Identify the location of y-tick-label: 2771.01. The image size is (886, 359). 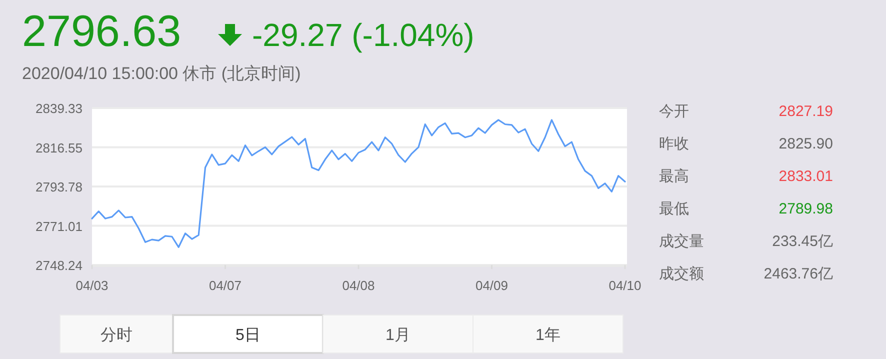
(59, 226).